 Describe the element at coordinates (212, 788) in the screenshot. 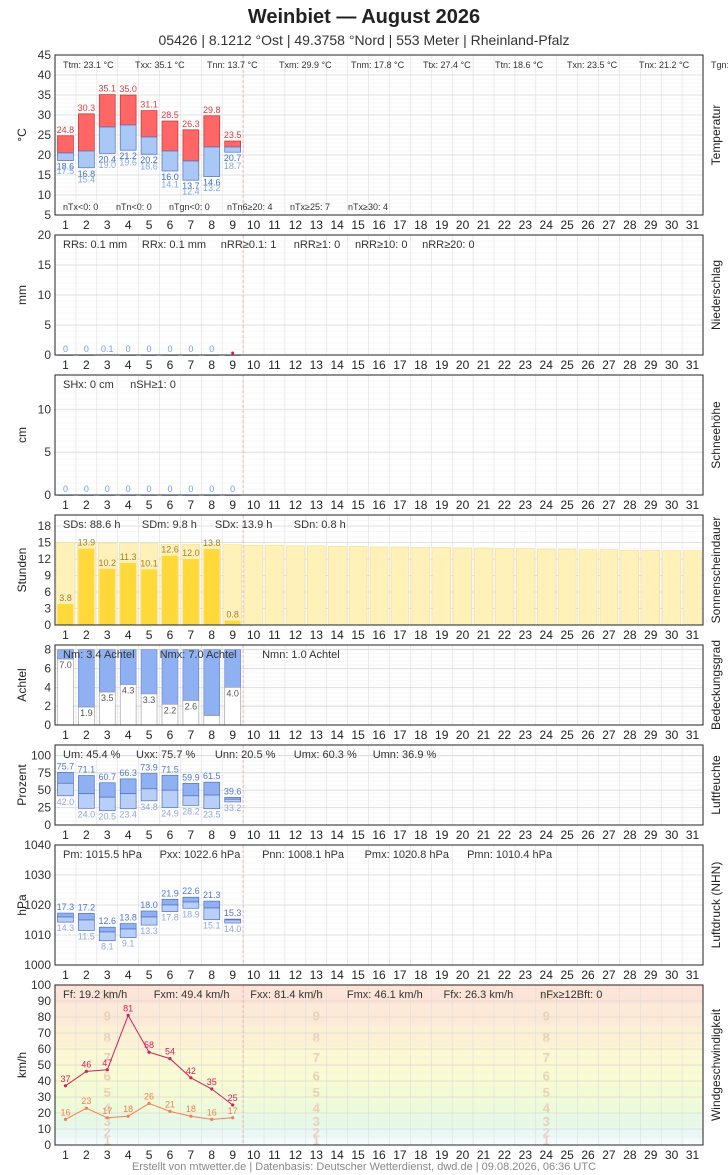

I see `luftfeuchte-upper-bar` at that location.